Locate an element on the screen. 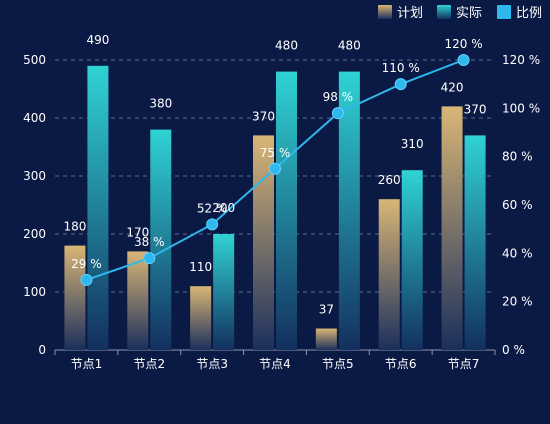 This screenshot has width=550, height=424. ratio-value-label: 38 % is located at coordinates (149, 242).